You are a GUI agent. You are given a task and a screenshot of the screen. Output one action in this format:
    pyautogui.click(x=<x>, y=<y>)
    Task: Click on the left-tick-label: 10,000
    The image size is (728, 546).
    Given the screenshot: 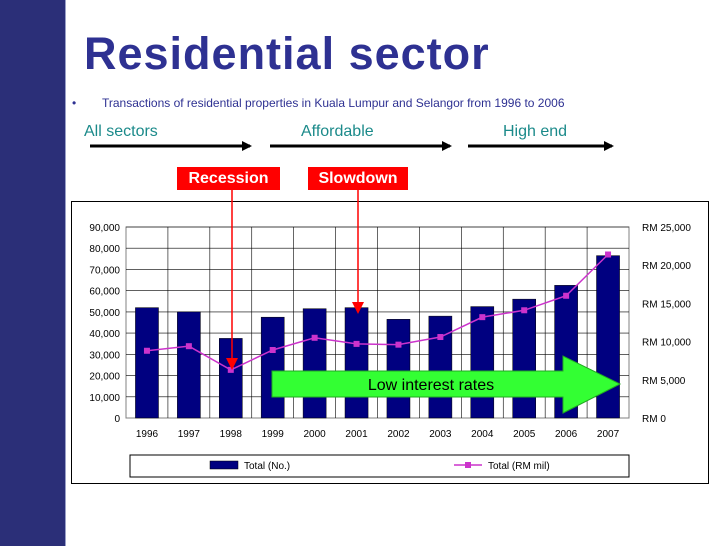 What is the action you would take?
    pyautogui.click(x=104, y=398)
    